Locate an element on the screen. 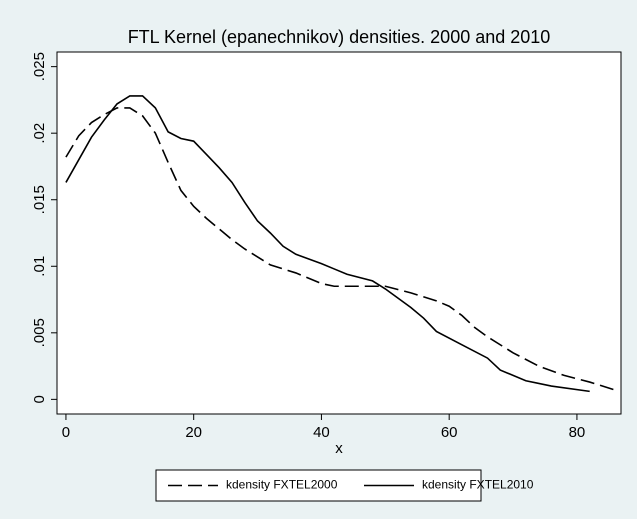 The width and height of the screenshot is (637, 519). x-tick-label: 80 is located at coordinates (577, 432).